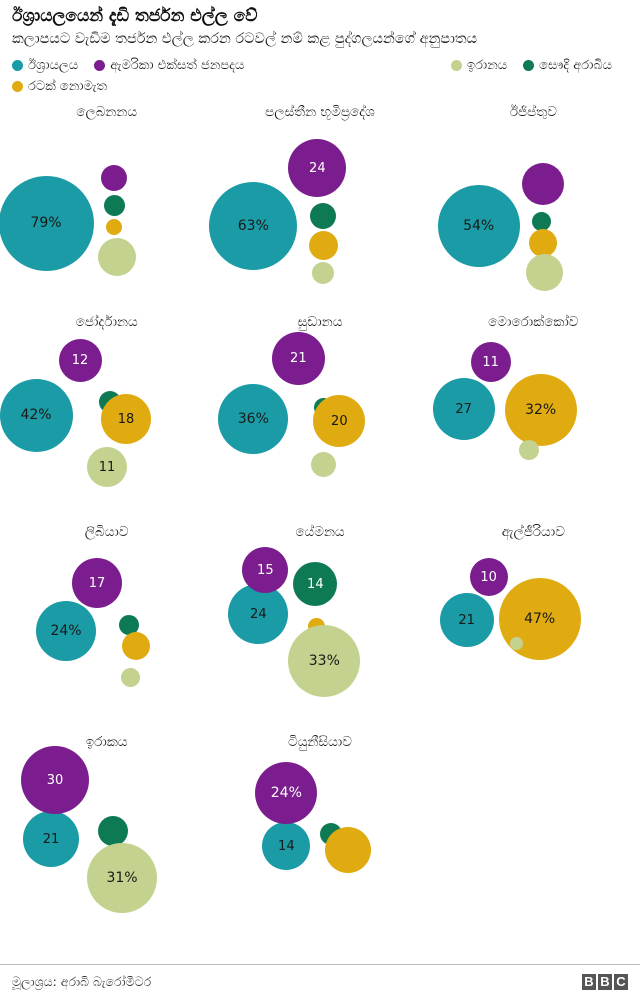 The image size is (640, 998). Describe the element at coordinates (575, 66) in the screenshot. I see `legend-item-label: සෞදි අරාබිය` at that location.